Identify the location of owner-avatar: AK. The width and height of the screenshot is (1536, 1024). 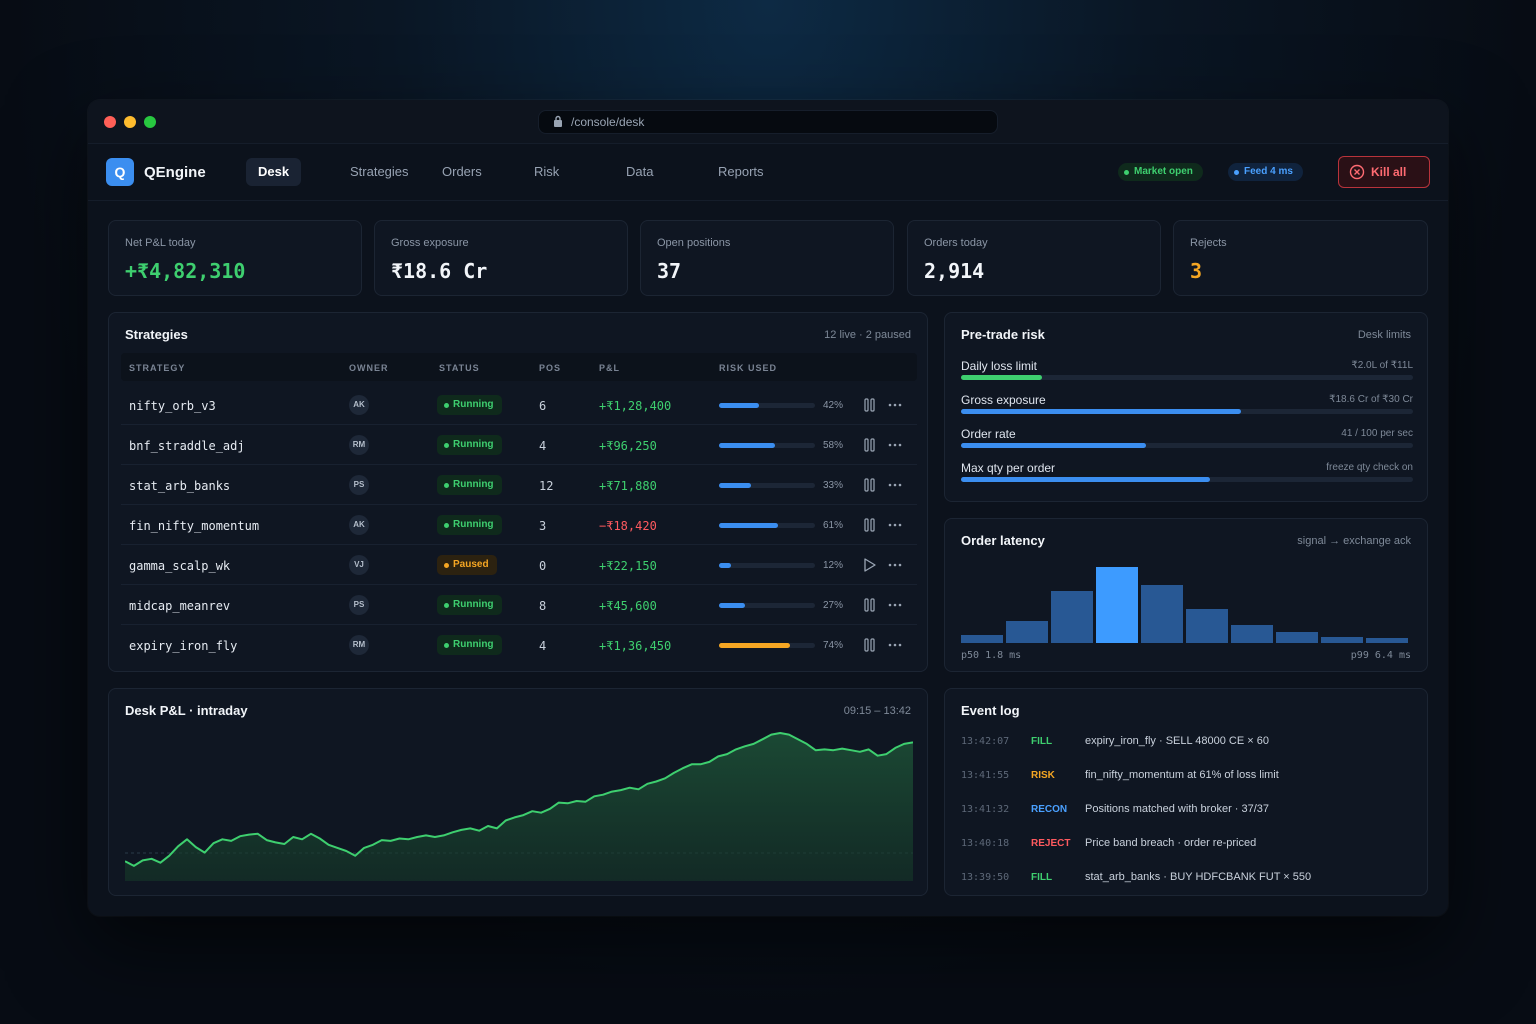
(359, 525).